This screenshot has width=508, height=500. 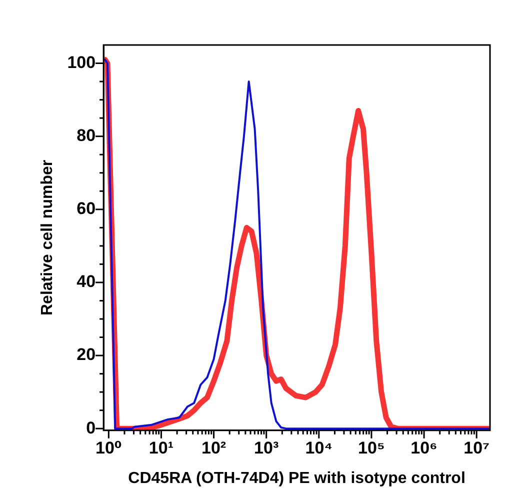 I want to click on y-axis-title: Relative cell number, so click(x=47, y=238).